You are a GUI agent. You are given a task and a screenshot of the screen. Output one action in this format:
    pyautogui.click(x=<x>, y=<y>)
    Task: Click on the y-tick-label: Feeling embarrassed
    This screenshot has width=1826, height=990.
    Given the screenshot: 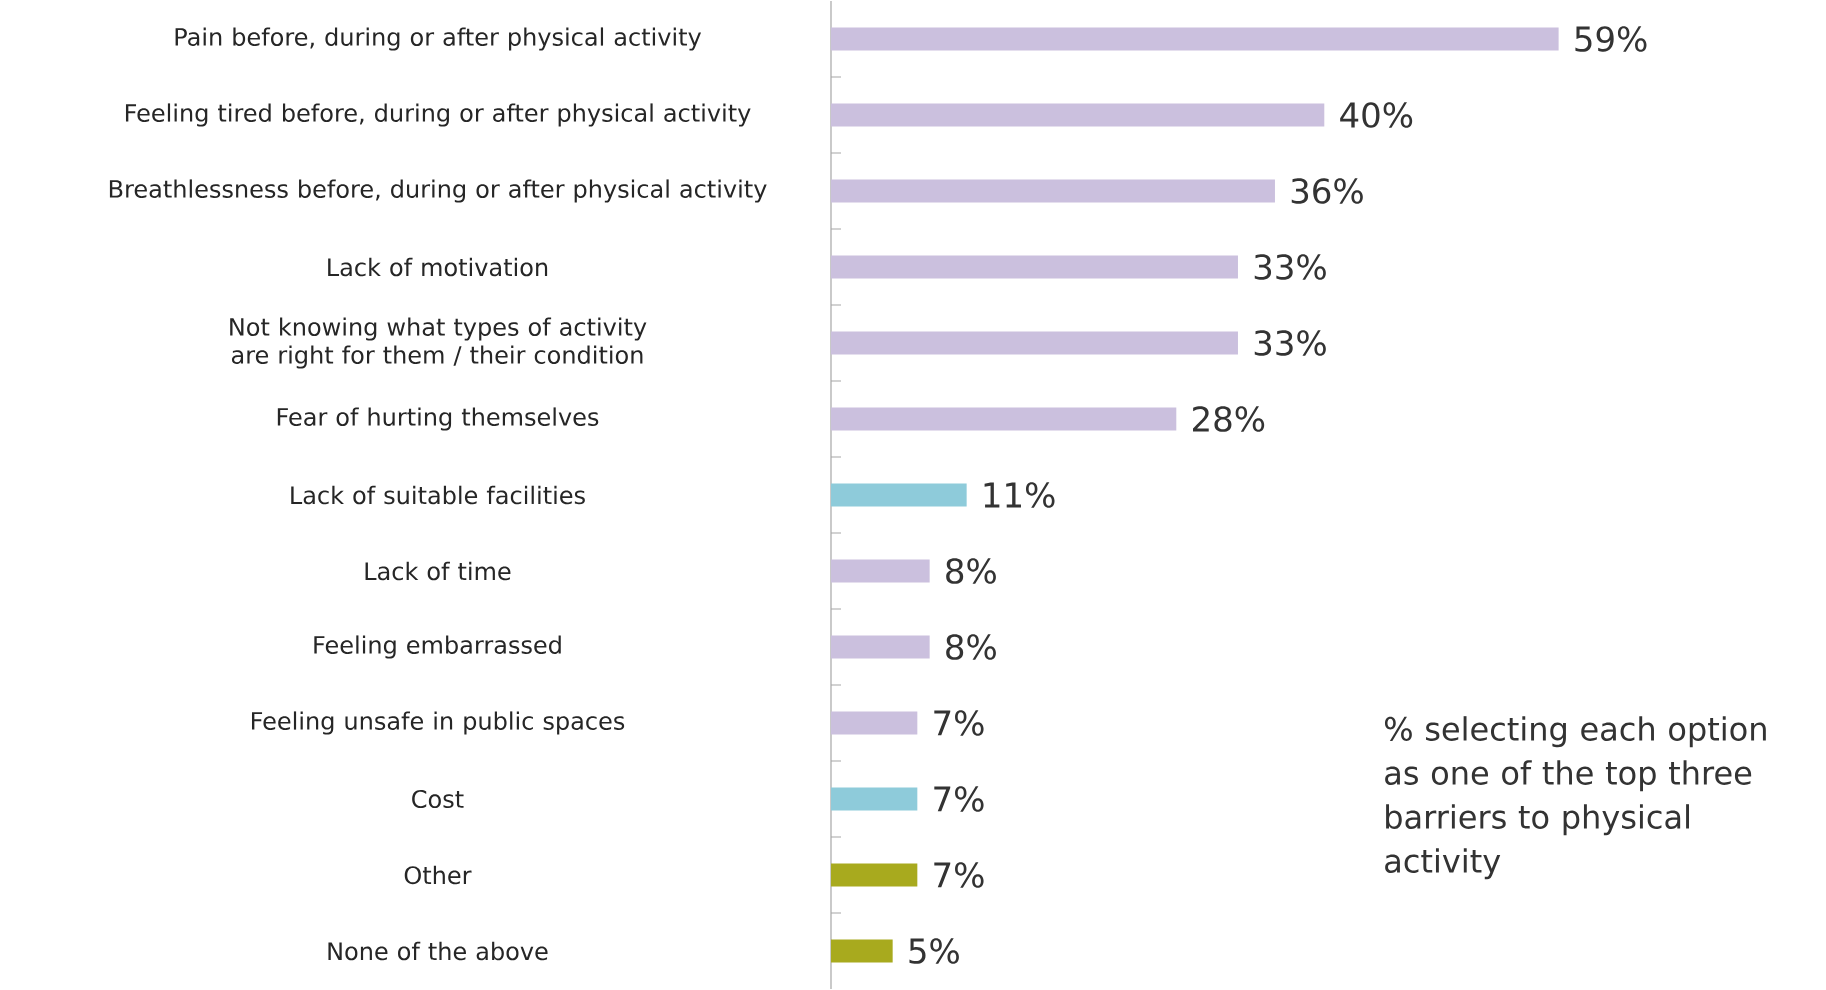 What is the action you would take?
    pyautogui.click(x=437, y=647)
    